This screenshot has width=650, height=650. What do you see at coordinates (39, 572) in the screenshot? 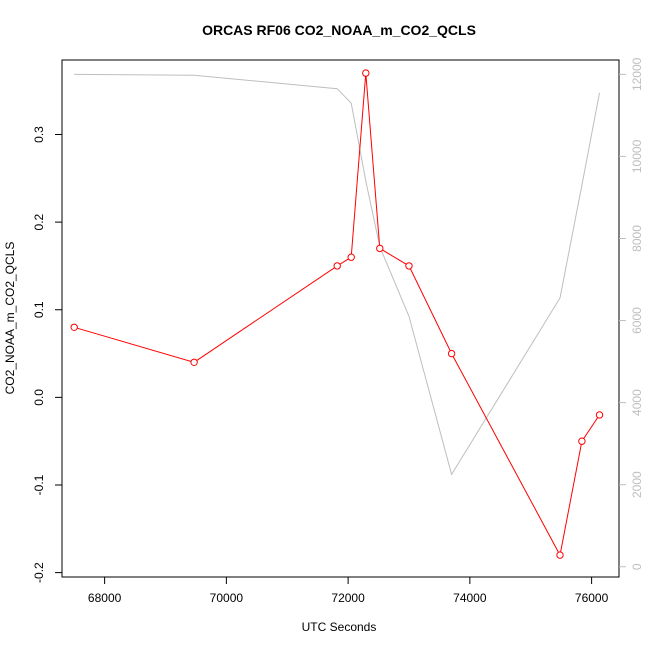
I see `y-tick-label-0: -0.2` at bounding box center [39, 572].